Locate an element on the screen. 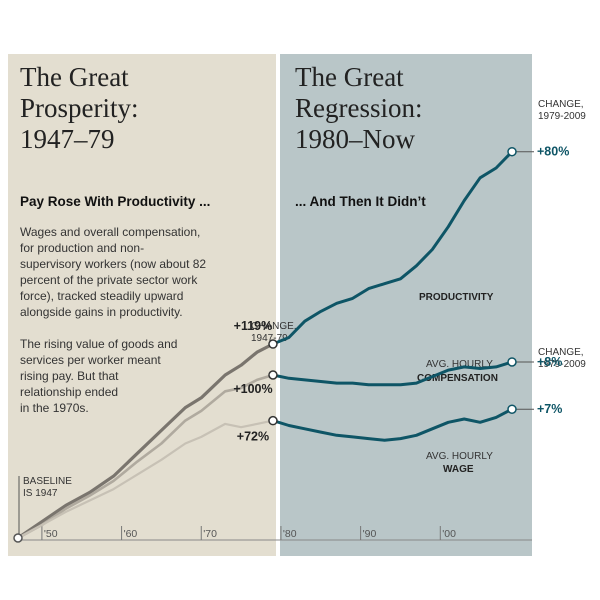 The width and height of the screenshot is (600, 600). productivity-change-1947-79: +119% is located at coordinates (253, 326).